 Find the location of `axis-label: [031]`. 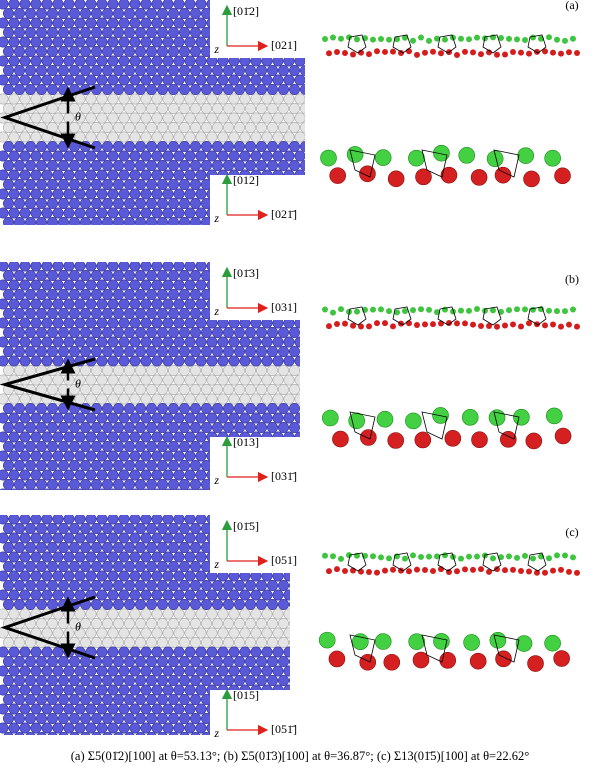

axis-label: [031] is located at coordinates (284, 307).